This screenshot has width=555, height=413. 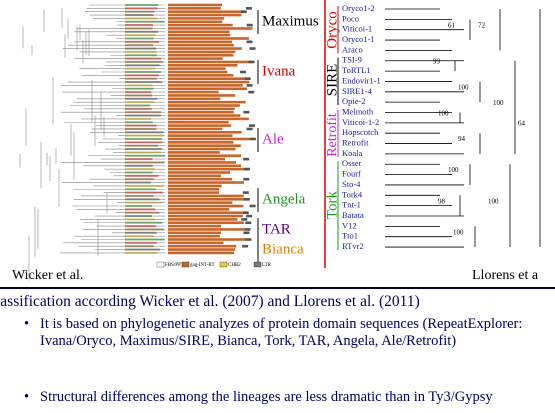 What do you see at coordinates (353, 215) in the screenshot?
I see `leaf-label: Batata` at bounding box center [353, 215].